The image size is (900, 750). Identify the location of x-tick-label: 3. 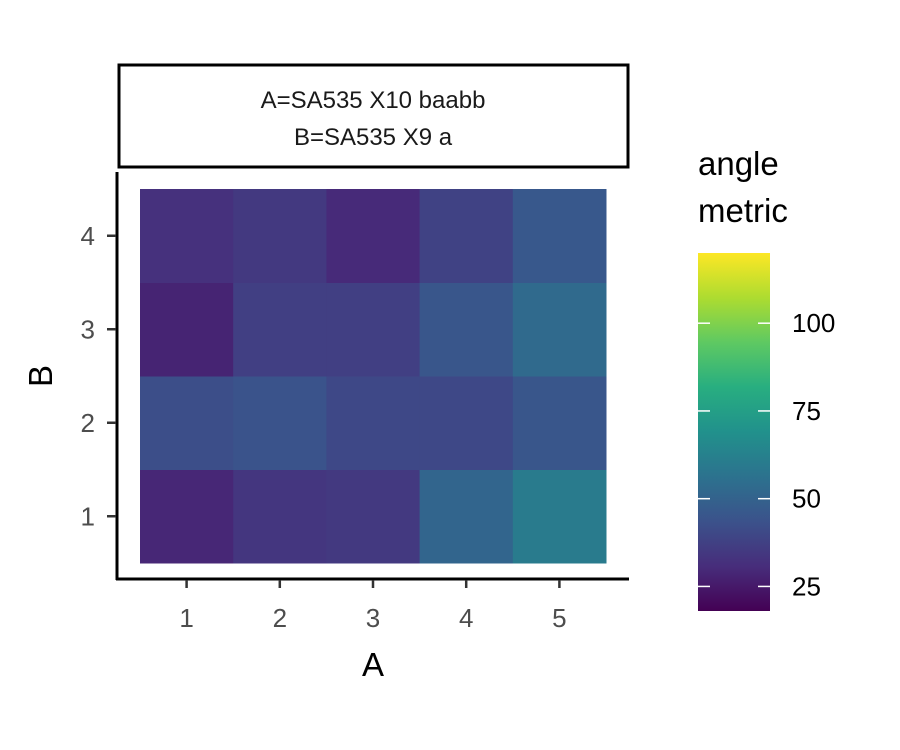
(373, 618).